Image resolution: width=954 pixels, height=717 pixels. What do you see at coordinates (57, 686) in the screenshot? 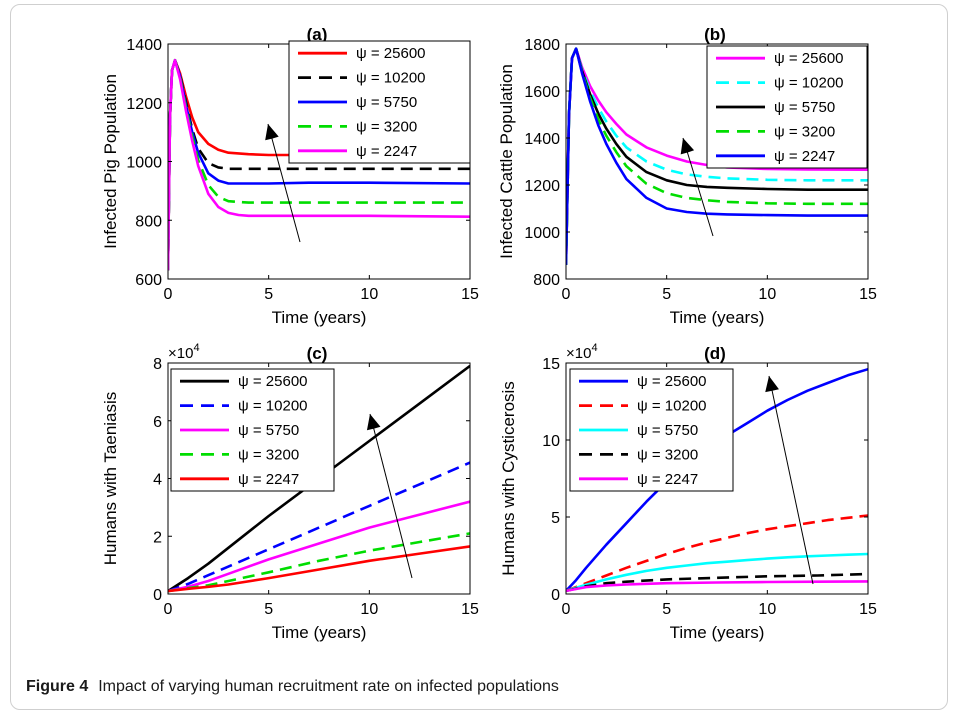
I see `caption-label: Figure 4` at bounding box center [57, 686].